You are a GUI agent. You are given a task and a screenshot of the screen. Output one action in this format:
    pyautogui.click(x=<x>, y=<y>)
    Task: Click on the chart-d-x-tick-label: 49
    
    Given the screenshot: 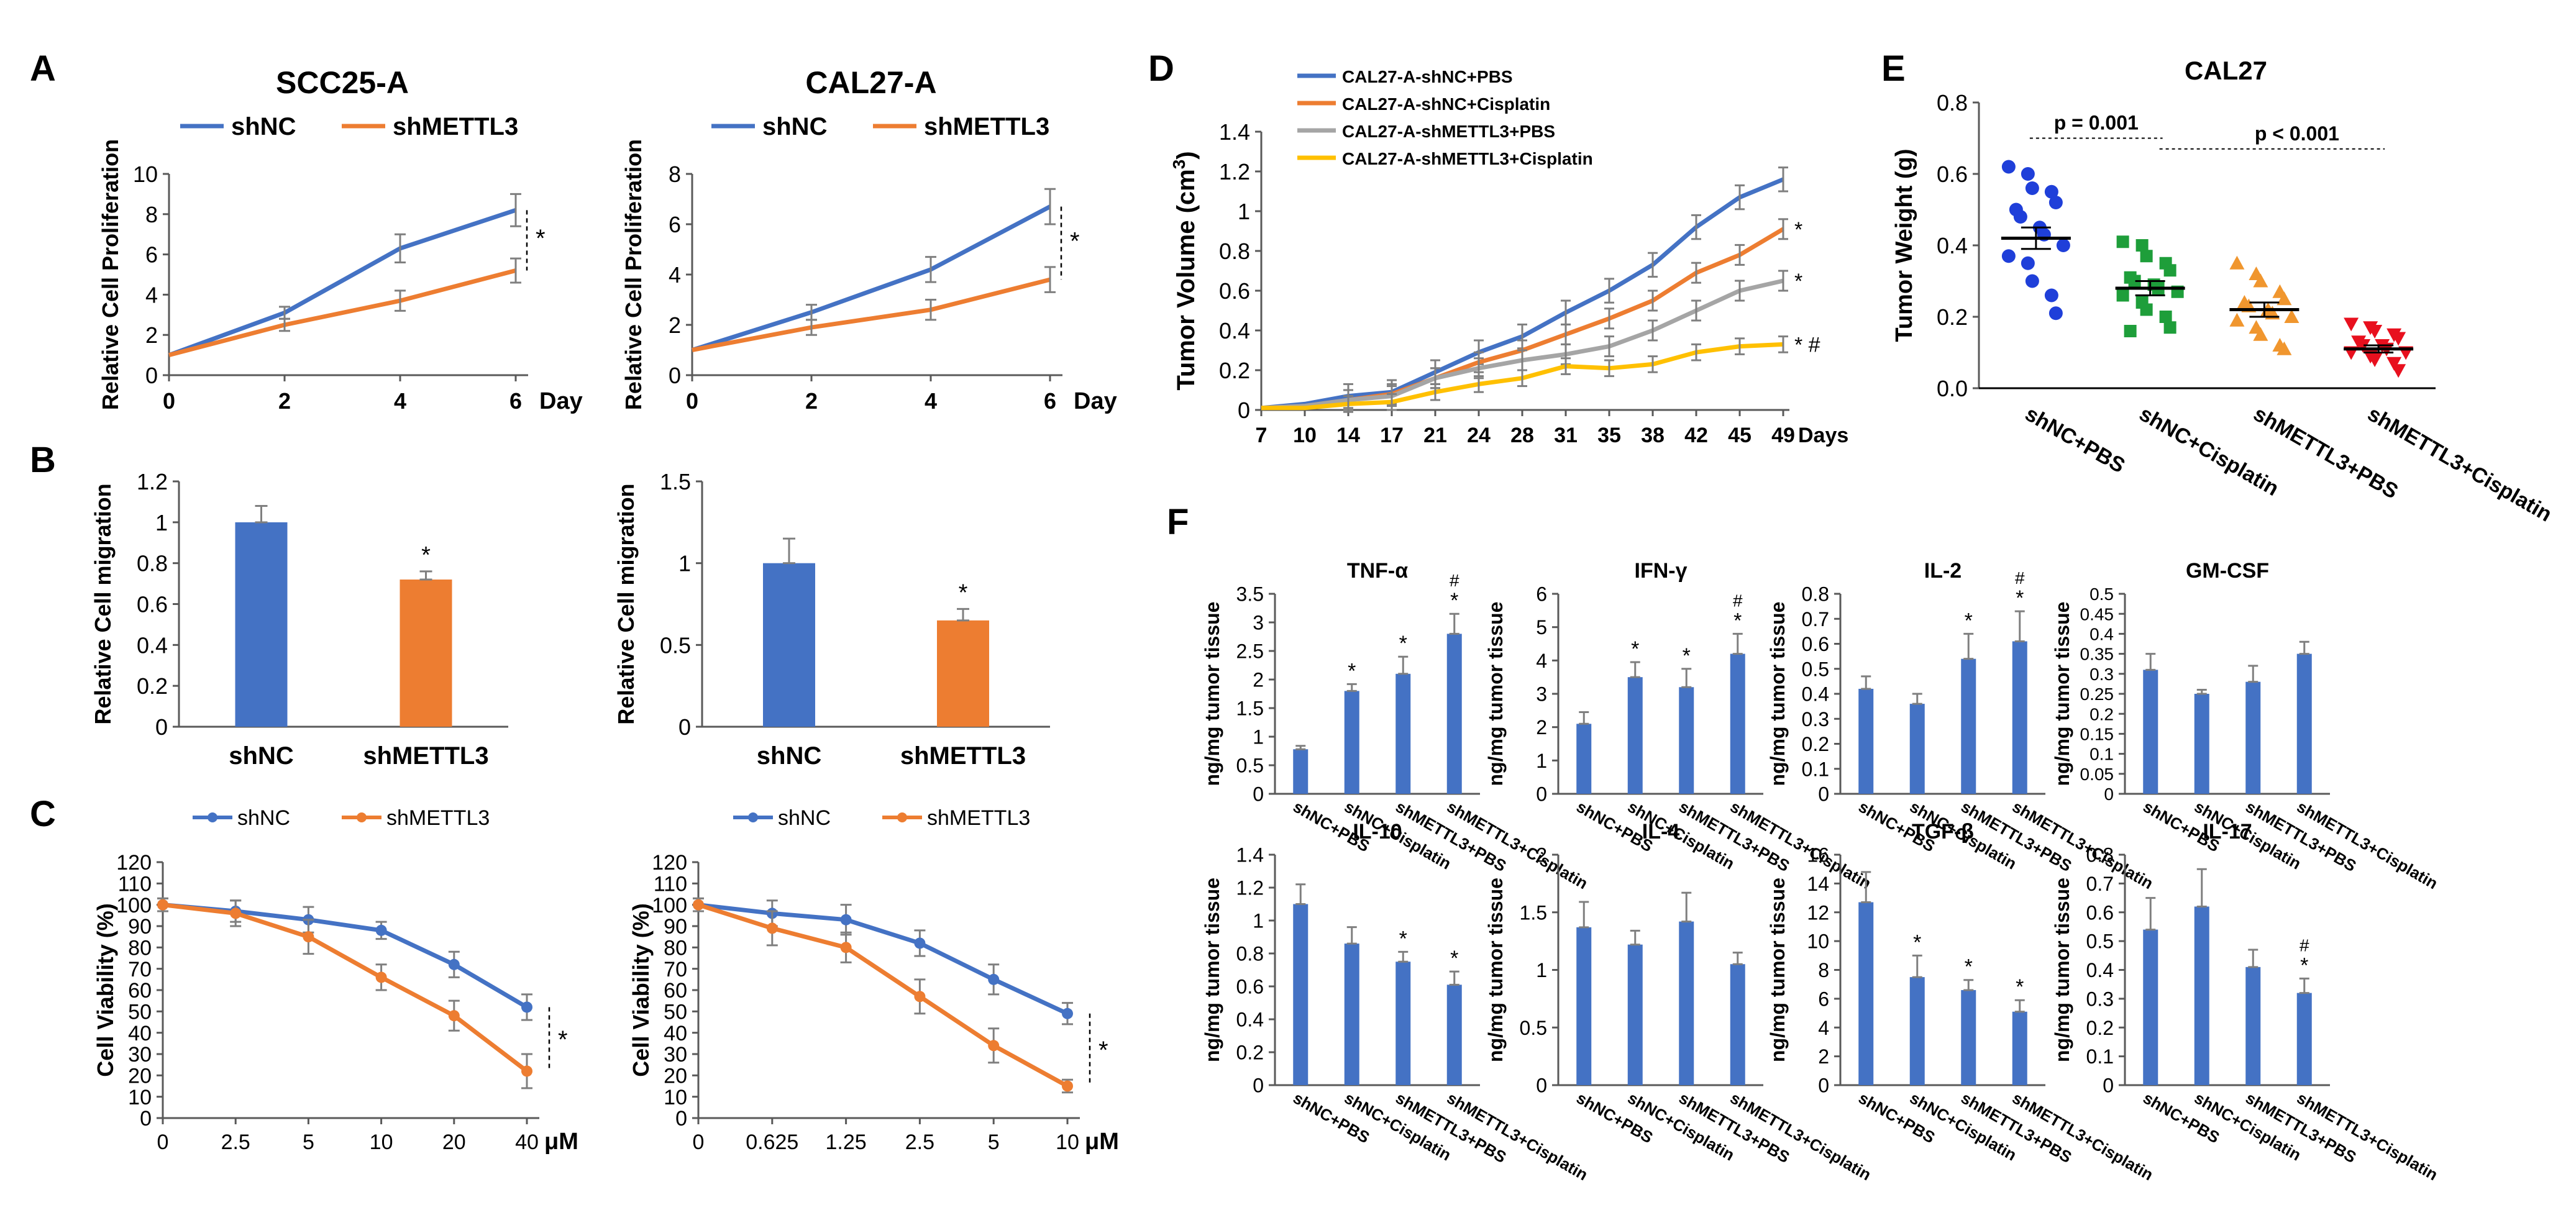 What is the action you would take?
    pyautogui.click(x=1783, y=435)
    